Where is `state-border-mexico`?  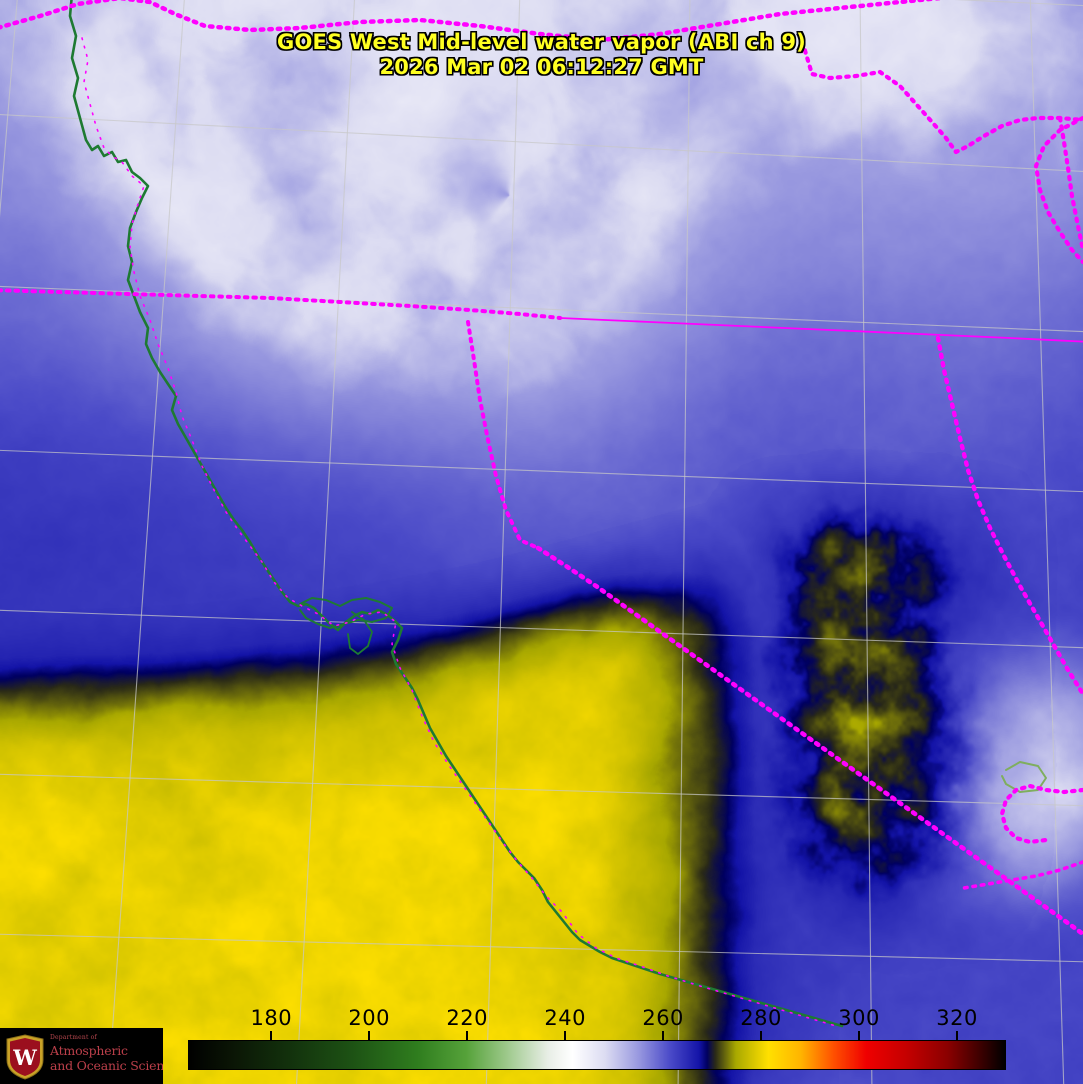
state-border-mexico is located at coordinates (1022, 875).